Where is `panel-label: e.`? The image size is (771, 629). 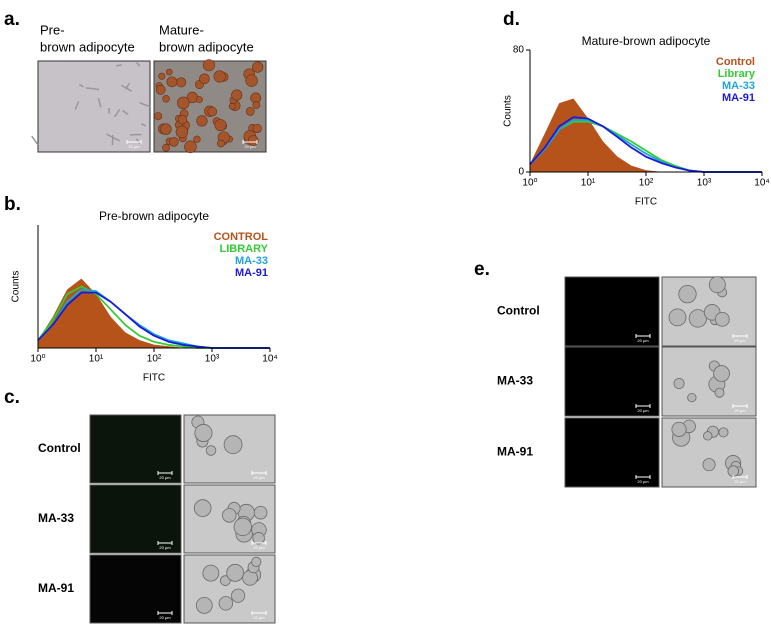 panel-label: e. is located at coordinates (482, 269).